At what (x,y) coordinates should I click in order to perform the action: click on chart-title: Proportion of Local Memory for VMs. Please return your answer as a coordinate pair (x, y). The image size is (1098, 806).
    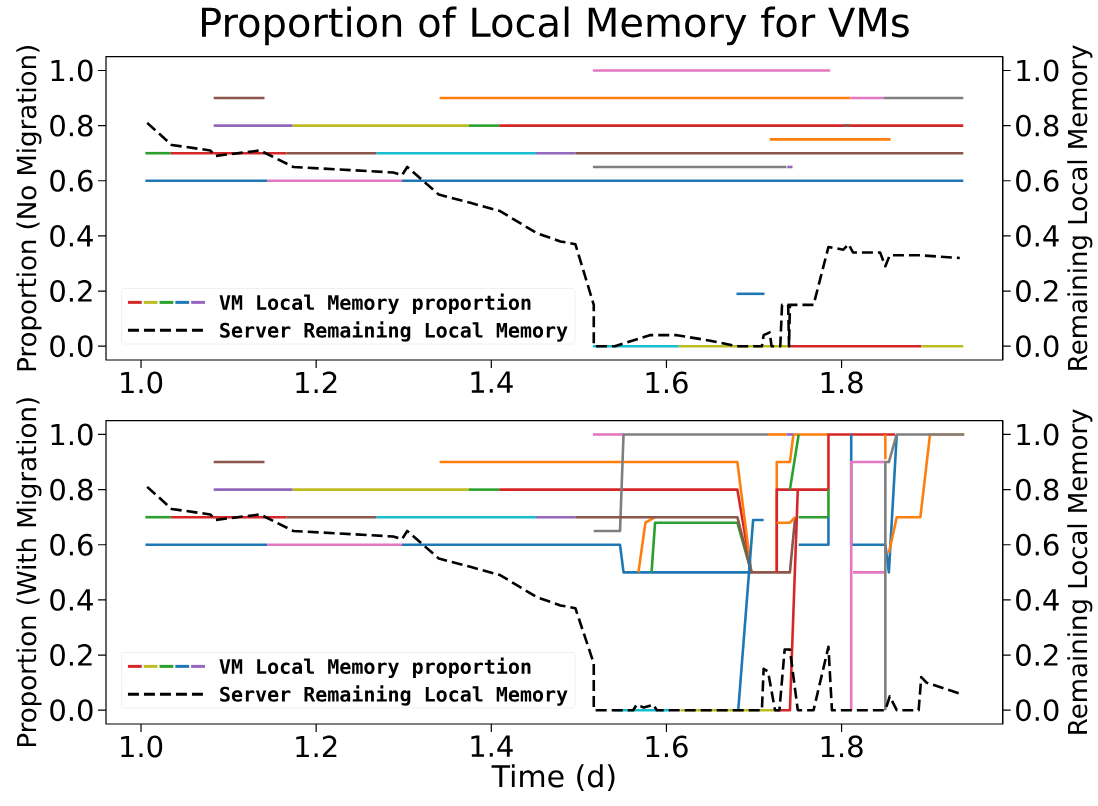
    Looking at the image, I should click on (555, 26).